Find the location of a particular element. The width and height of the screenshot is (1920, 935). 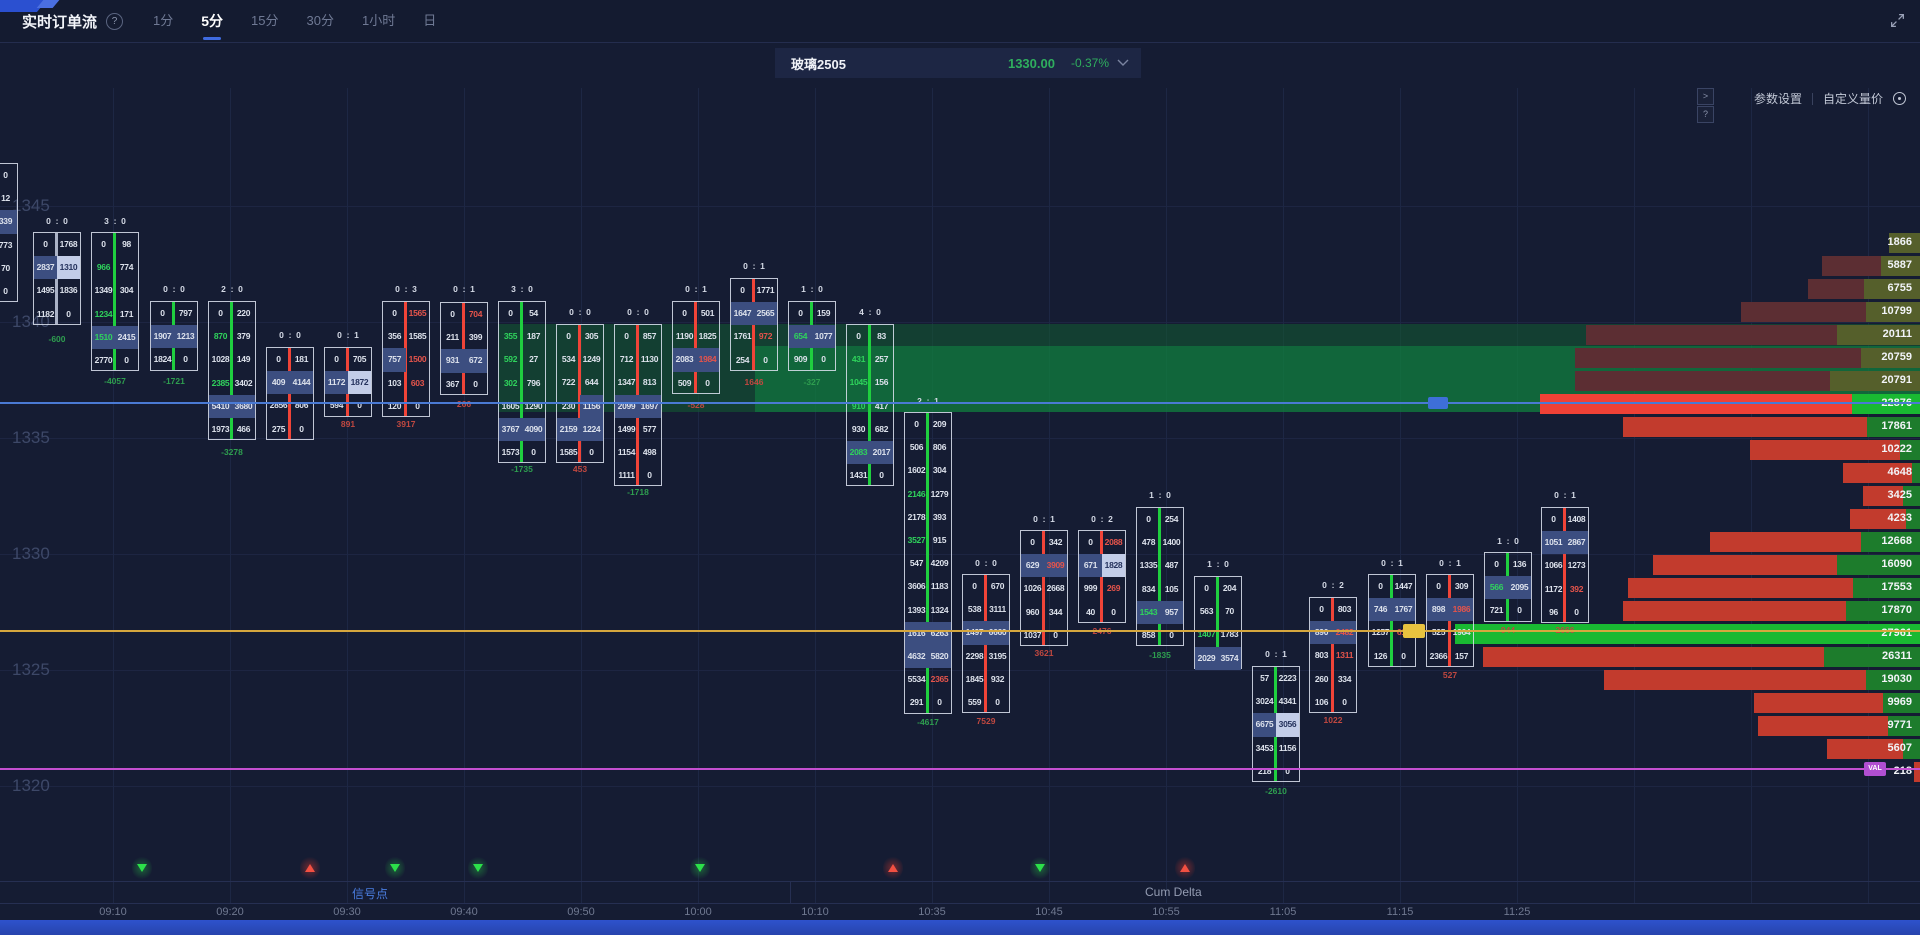

instrument-selector: 玻璃2505 1330.00 -0.37% is located at coordinates (958, 63).